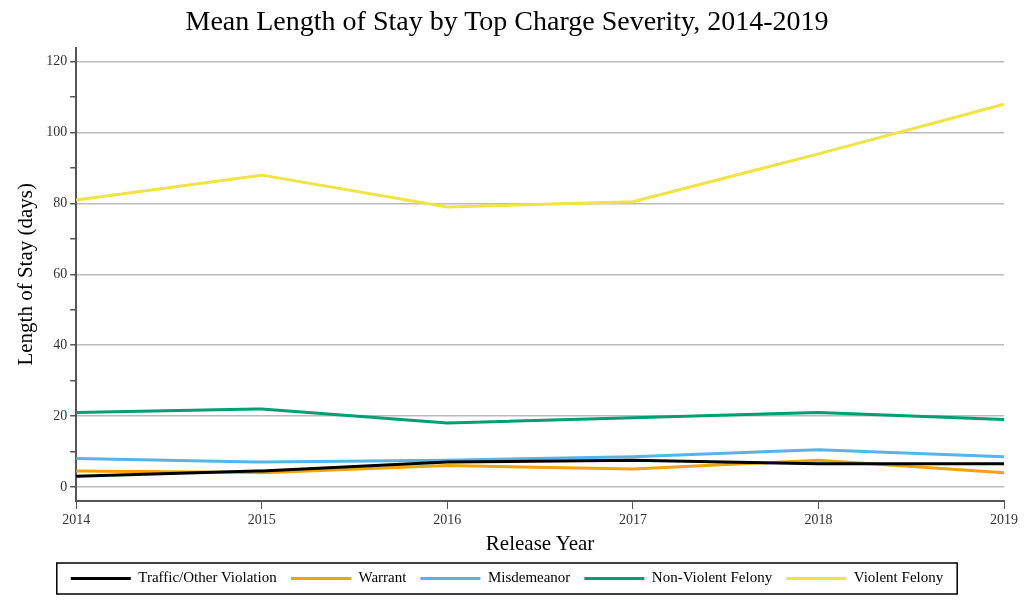  Describe the element at coordinates (540, 542) in the screenshot. I see `x-axis-title: Release Year` at that location.